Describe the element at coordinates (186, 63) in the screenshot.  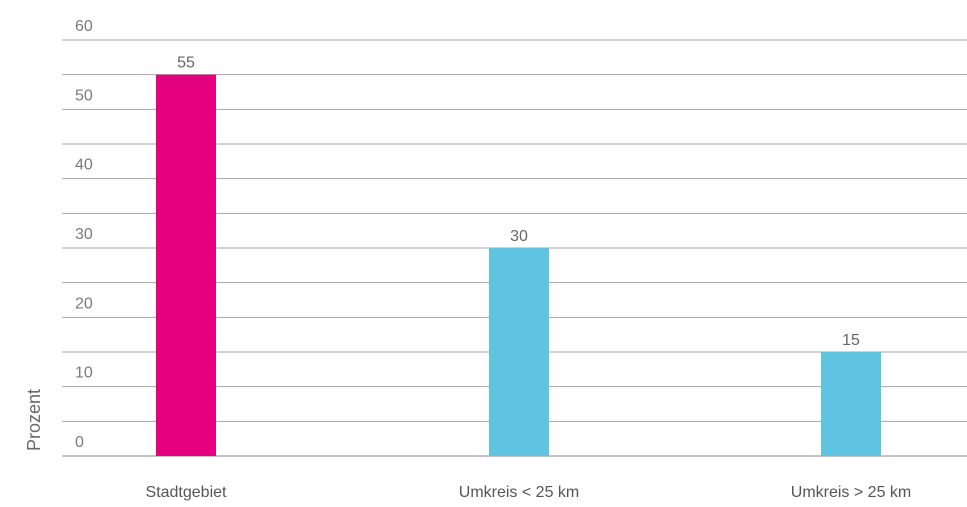
I see `data-label: 55` at that location.